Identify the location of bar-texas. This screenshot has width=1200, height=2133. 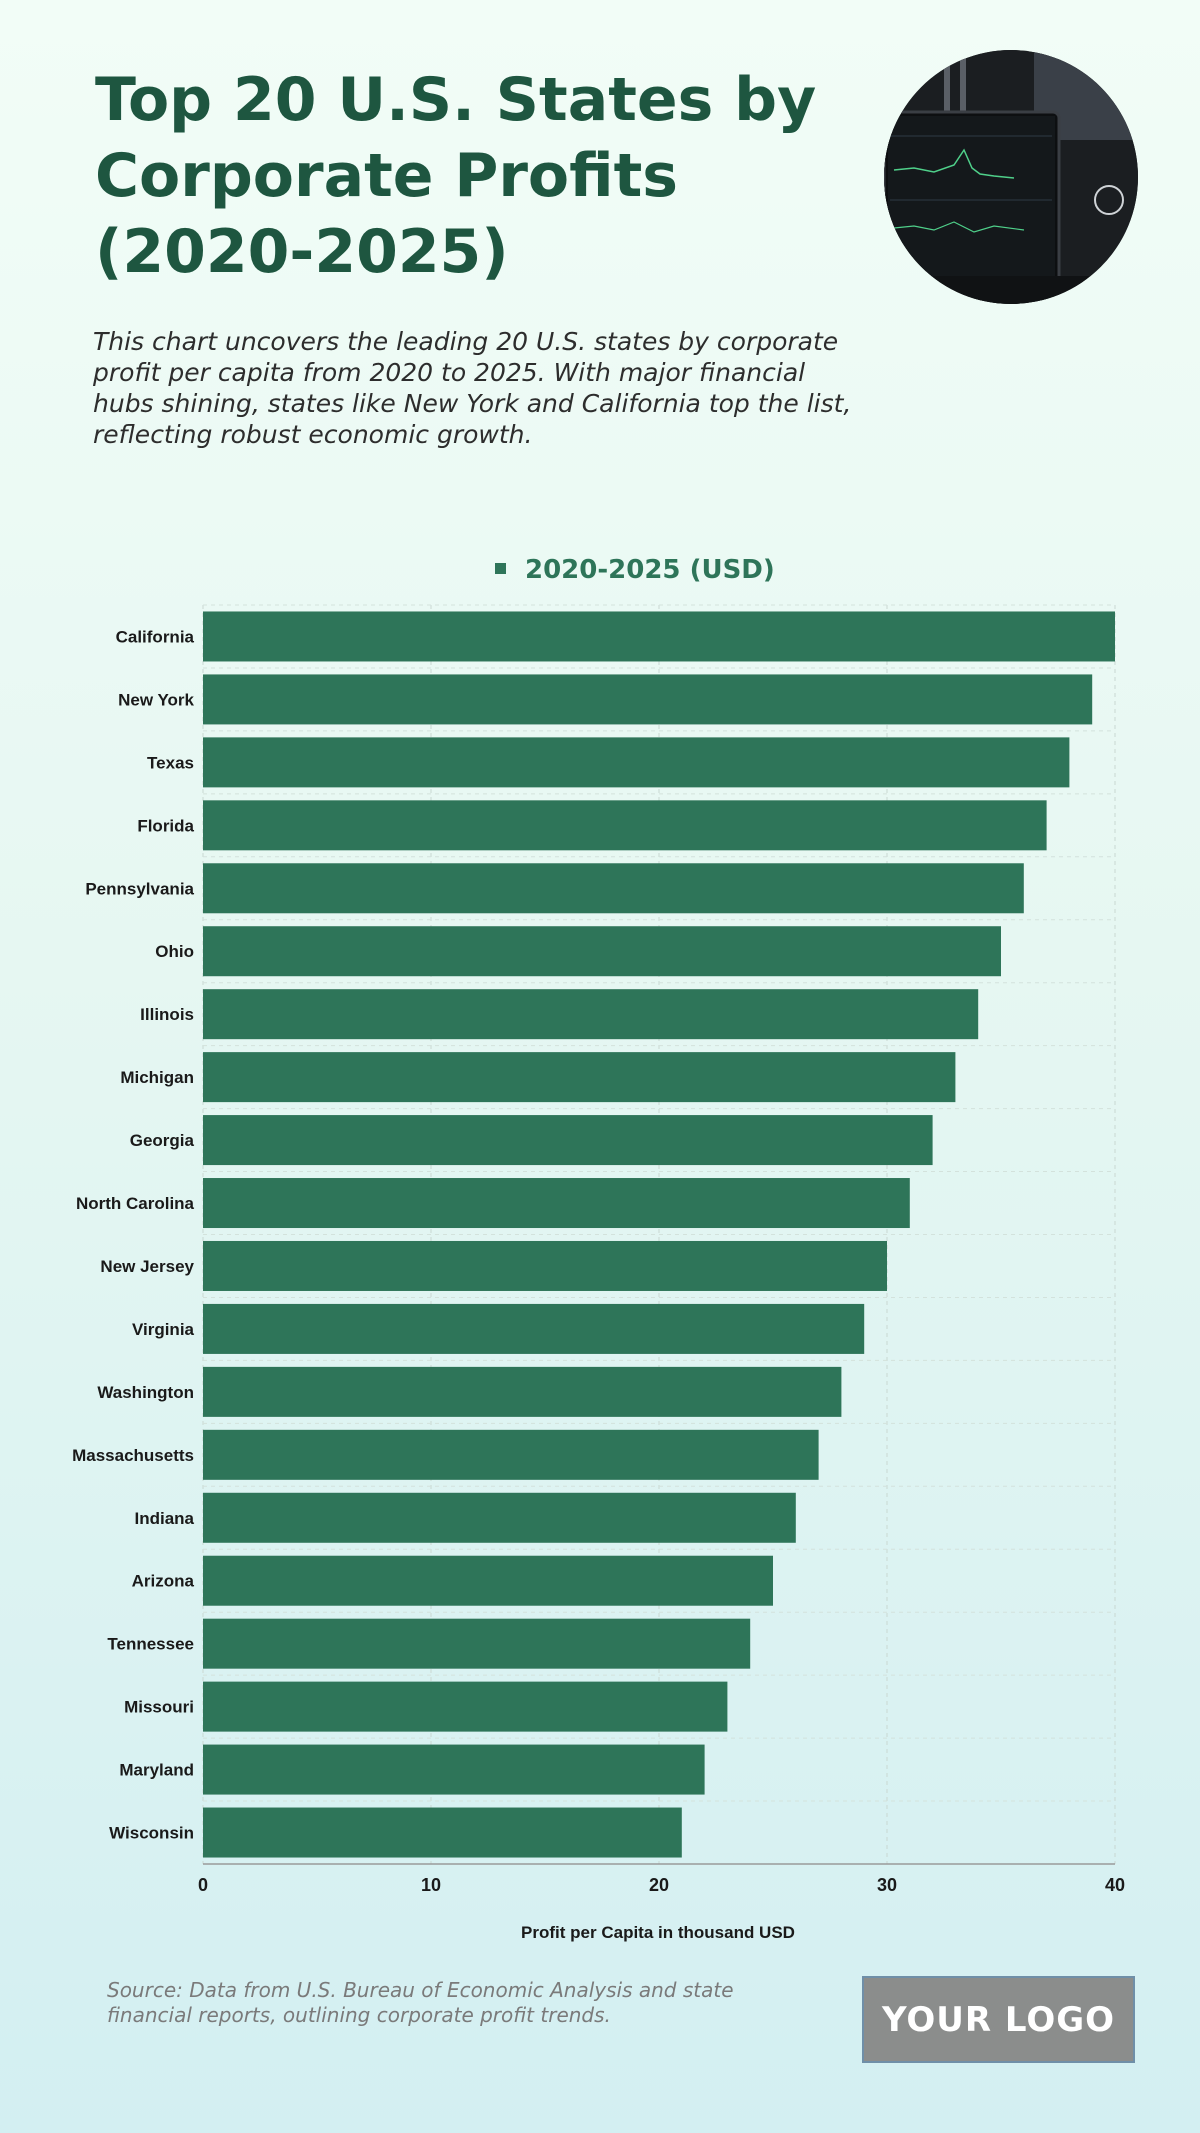
(636, 762).